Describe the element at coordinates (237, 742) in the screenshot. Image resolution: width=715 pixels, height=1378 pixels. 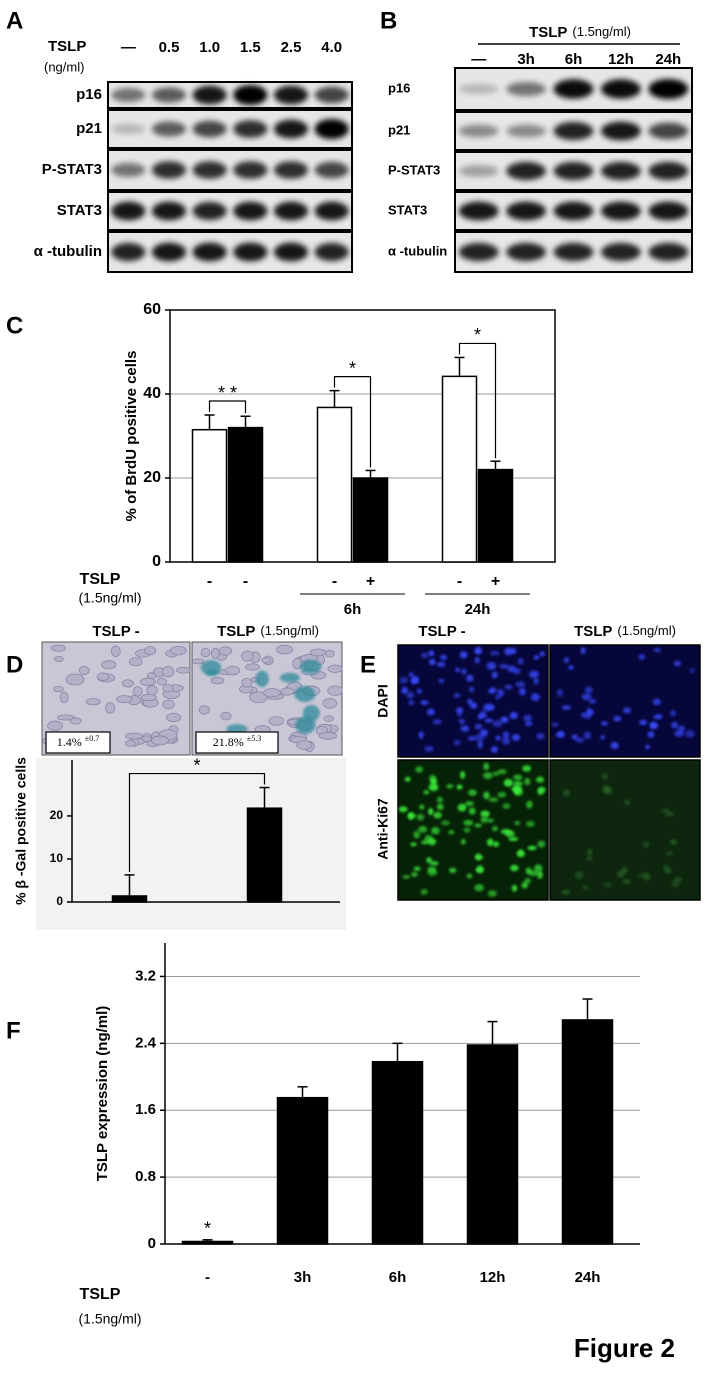
I see `percentage-box` at that location.